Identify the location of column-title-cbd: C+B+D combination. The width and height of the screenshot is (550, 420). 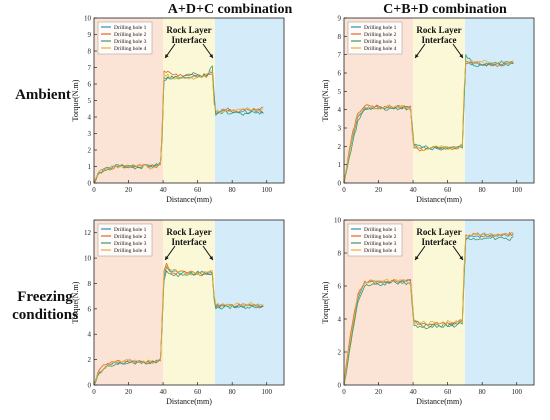
(445, 9).